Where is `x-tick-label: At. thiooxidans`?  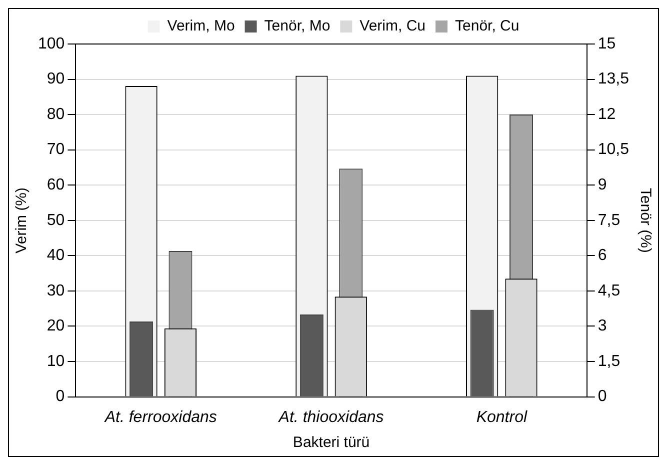
x-tick-label: At. thiooxidans is located at coordinates (331, 417).